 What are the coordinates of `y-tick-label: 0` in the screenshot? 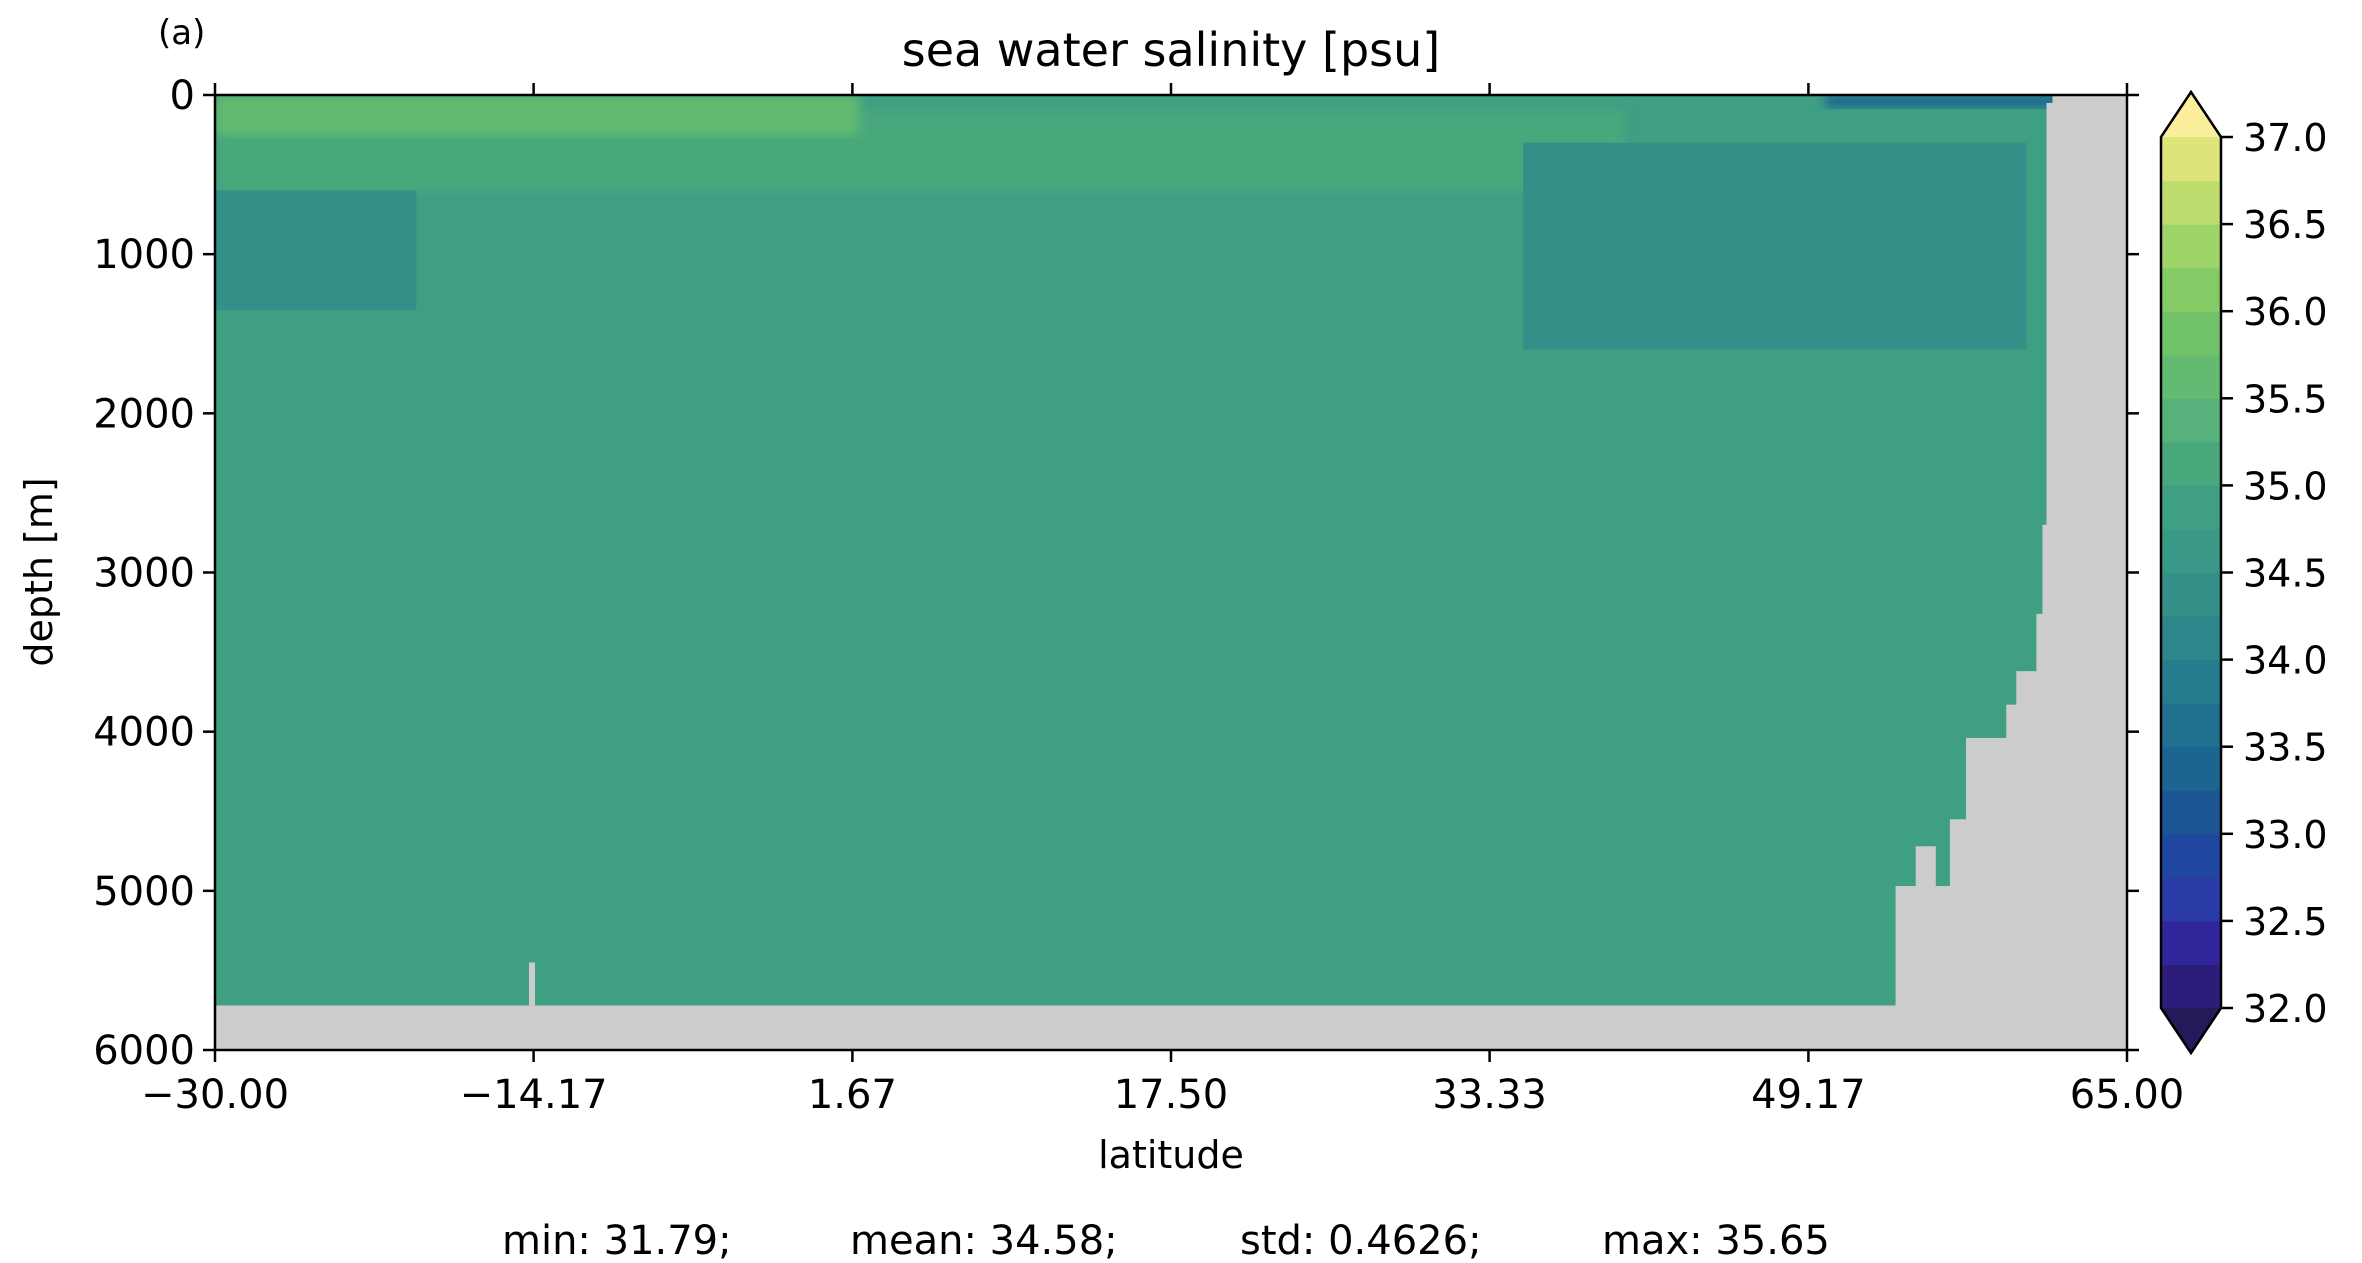 It's located at (182, 96).